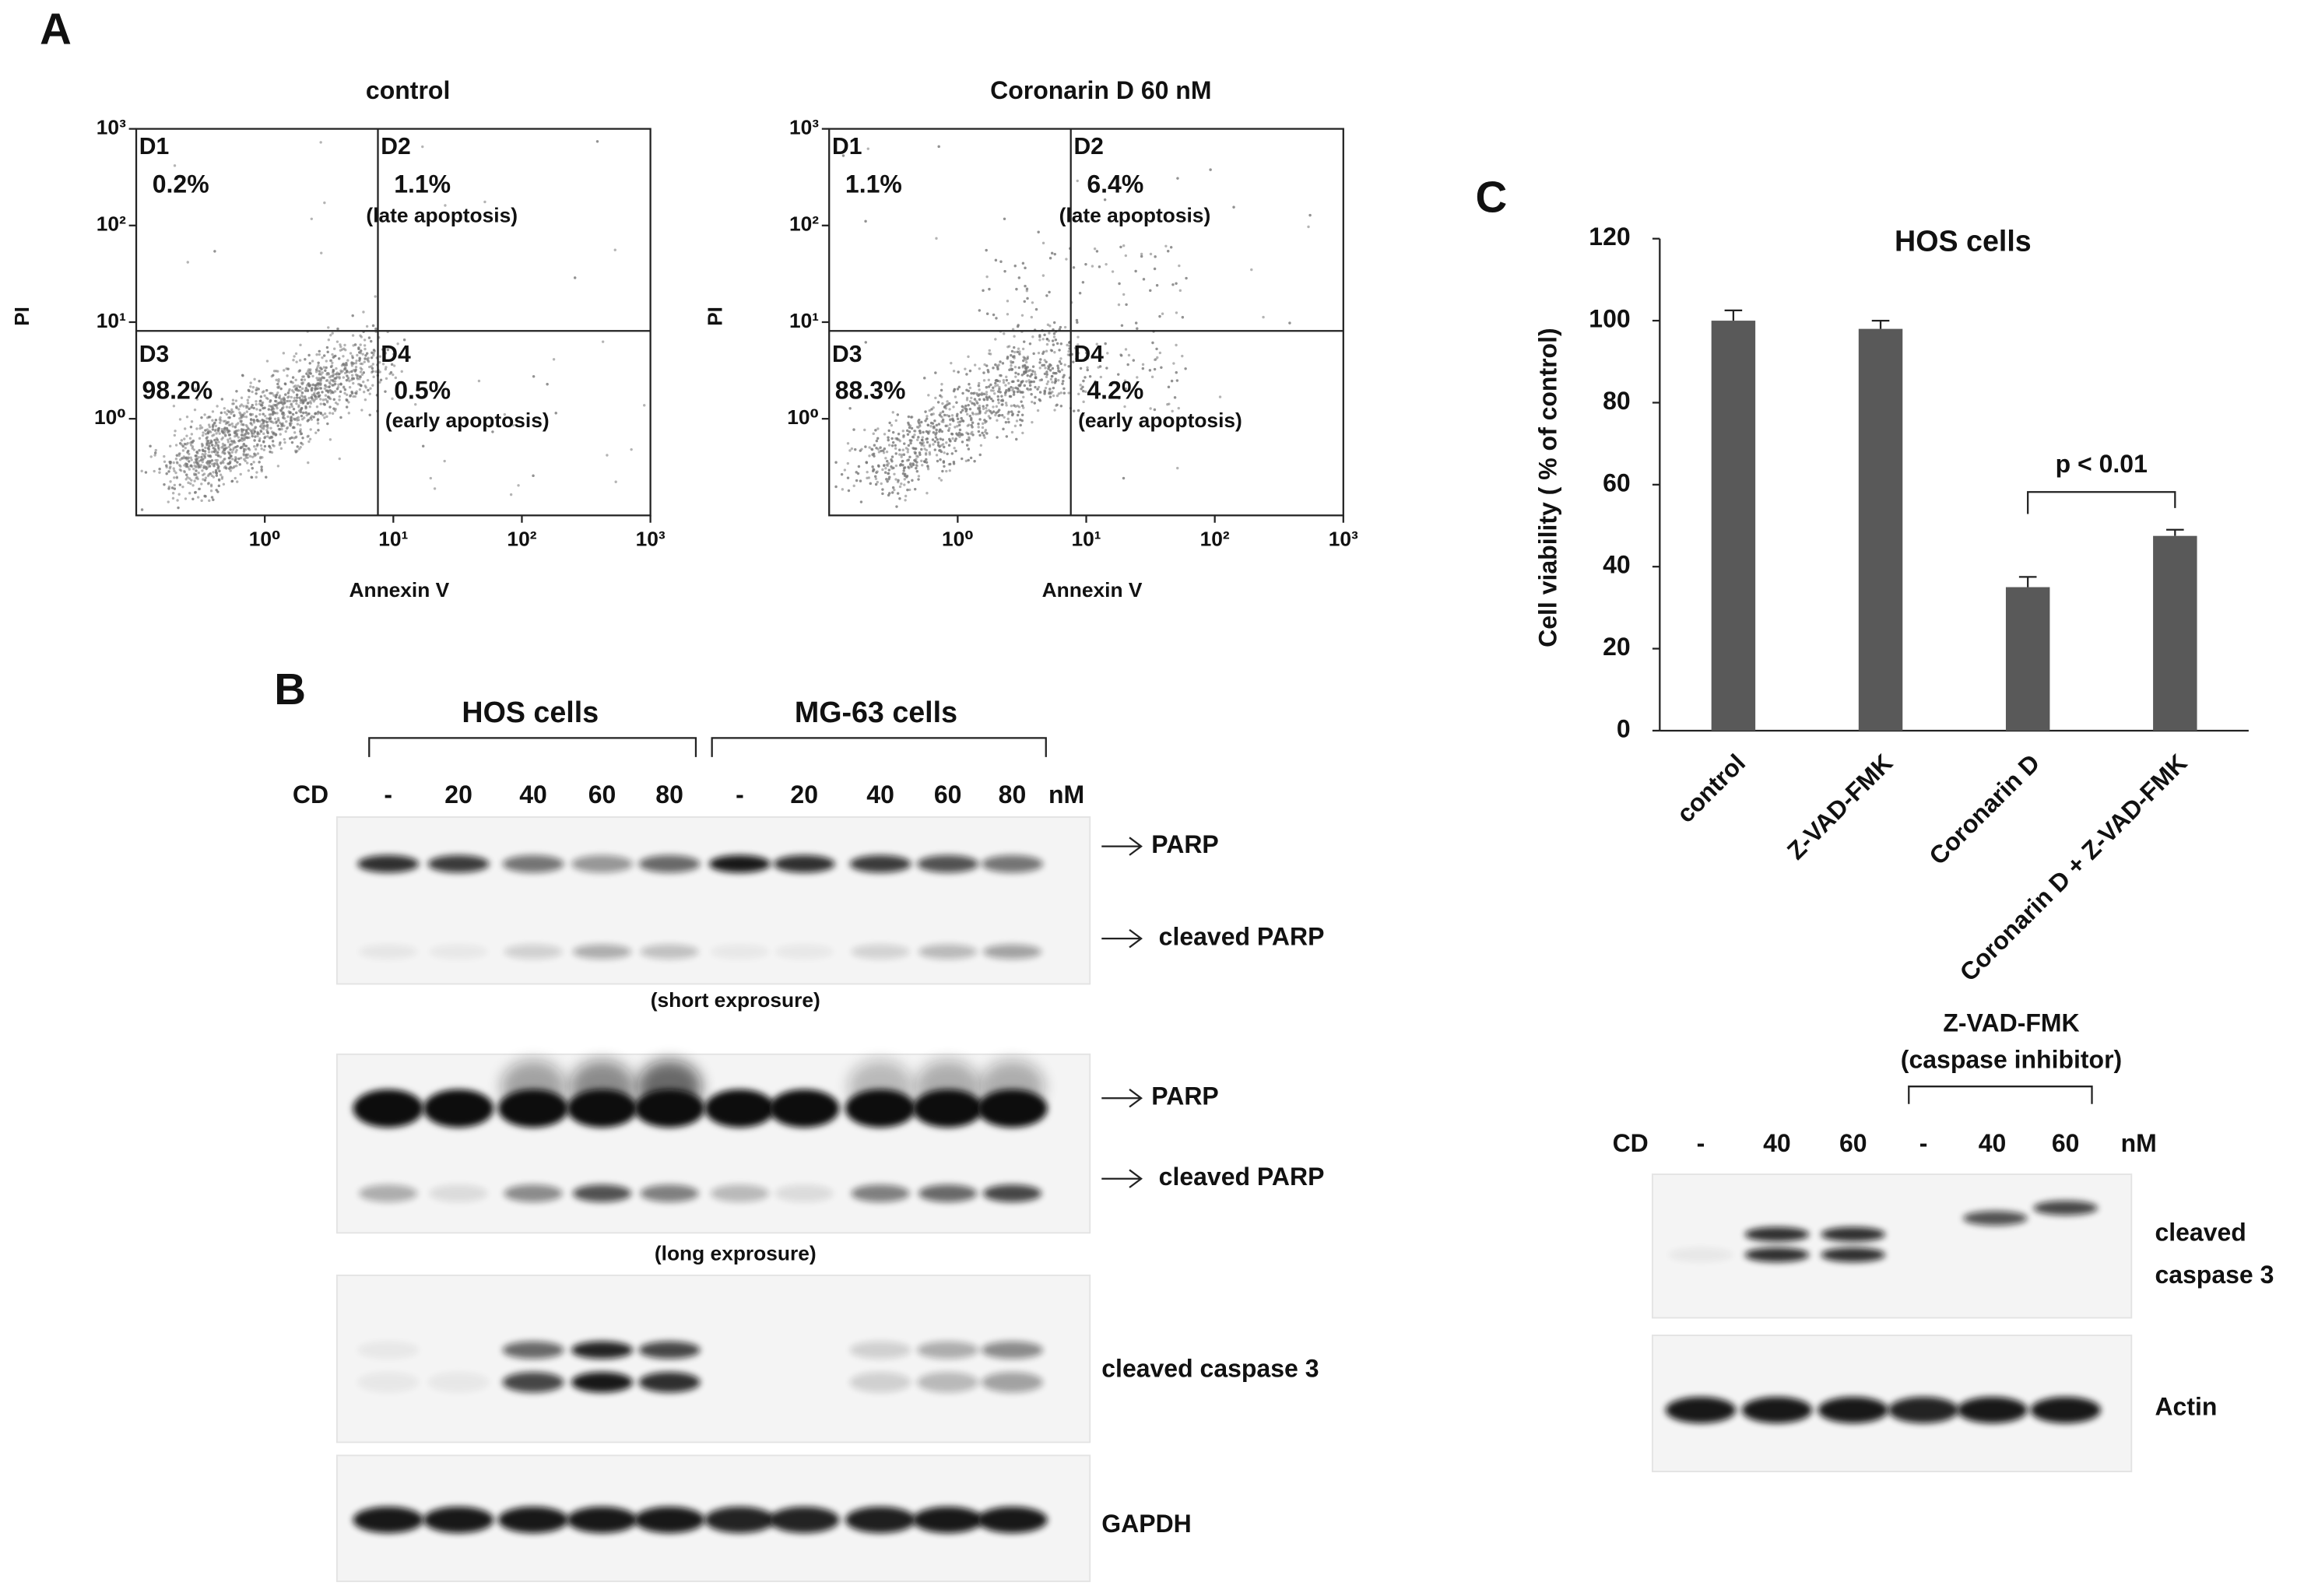 The width and height of the screenshot is (2297, 1596). I want to click on lane-label: 20, so click(804, 795).